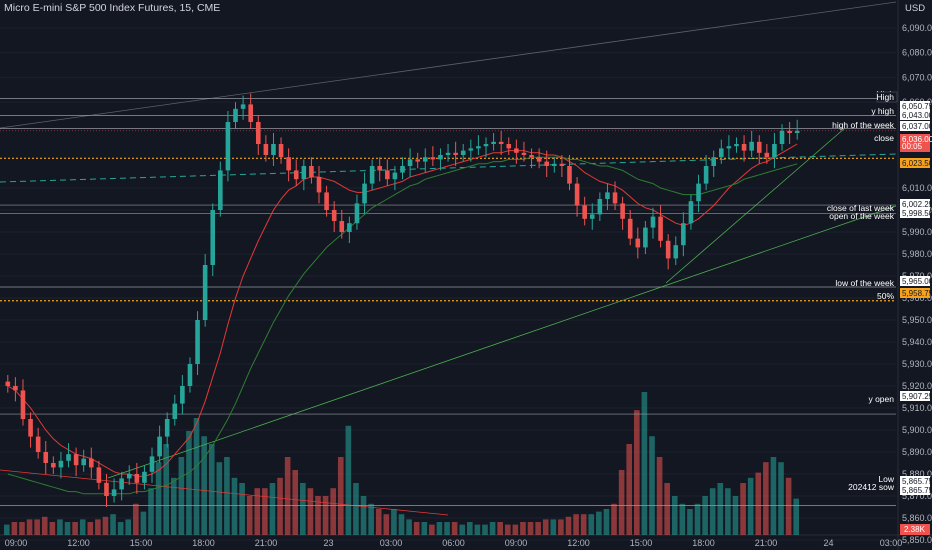 This screenshot has height=550, width=932. What do you see at coordinates (453, 543) in the screenshot?
I see `x-tick-label: 06:00` at bounding box center [453, 543].